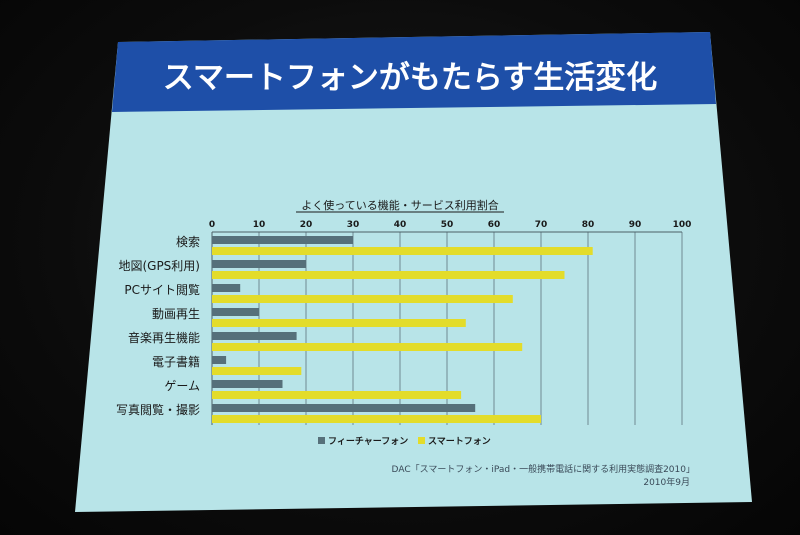 The height and width of the screenshot is (535, 800). What do you see at coordinates (400, 225) in the screenshot?
I see `x-tick-label: 40` at bounding box center [400, 225].